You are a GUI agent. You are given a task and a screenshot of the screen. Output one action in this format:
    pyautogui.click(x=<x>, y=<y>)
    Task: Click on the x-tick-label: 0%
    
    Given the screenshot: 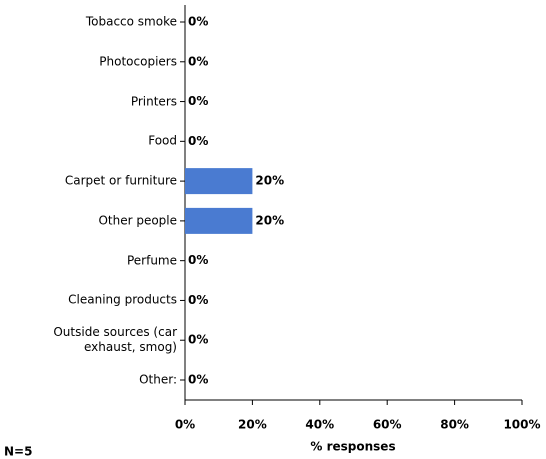 What is the action you would take?
    pyautogui.click(x=185, y=425)
    